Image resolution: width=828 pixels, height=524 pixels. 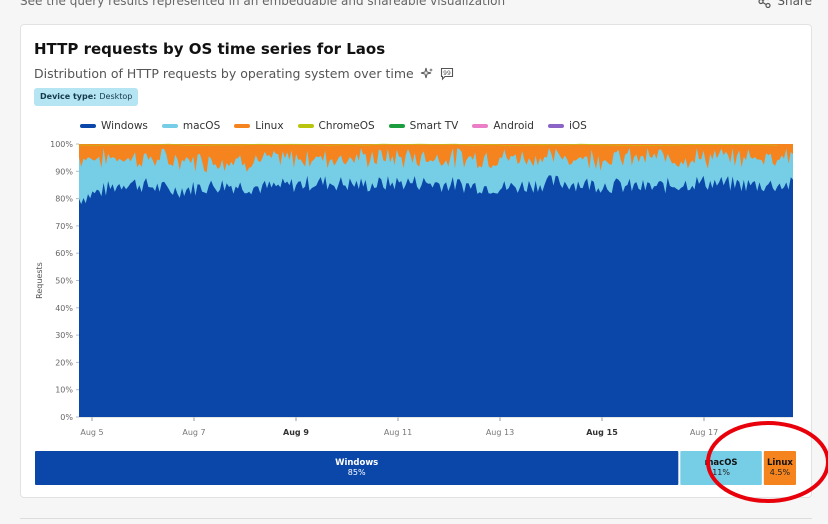 I want to click on summary-label: Windows, so click(x=356, y=463).